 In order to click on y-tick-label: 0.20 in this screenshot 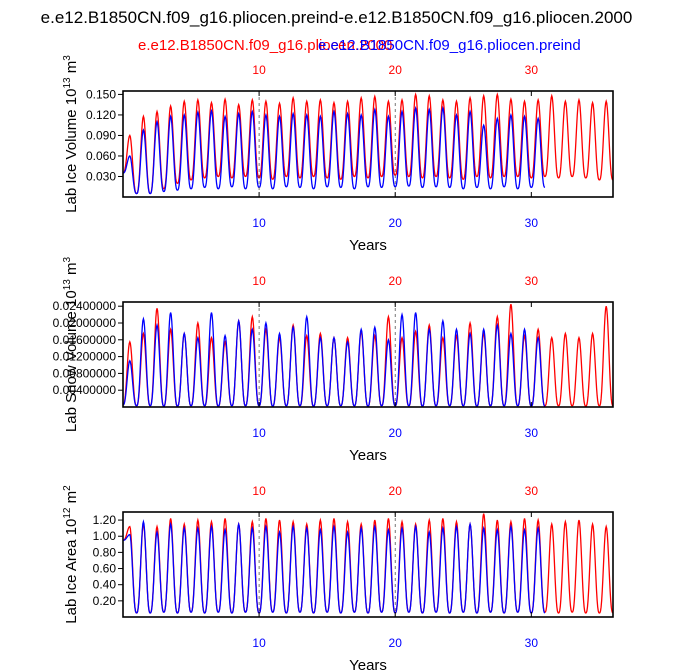, I will do `click(105, 601)`.